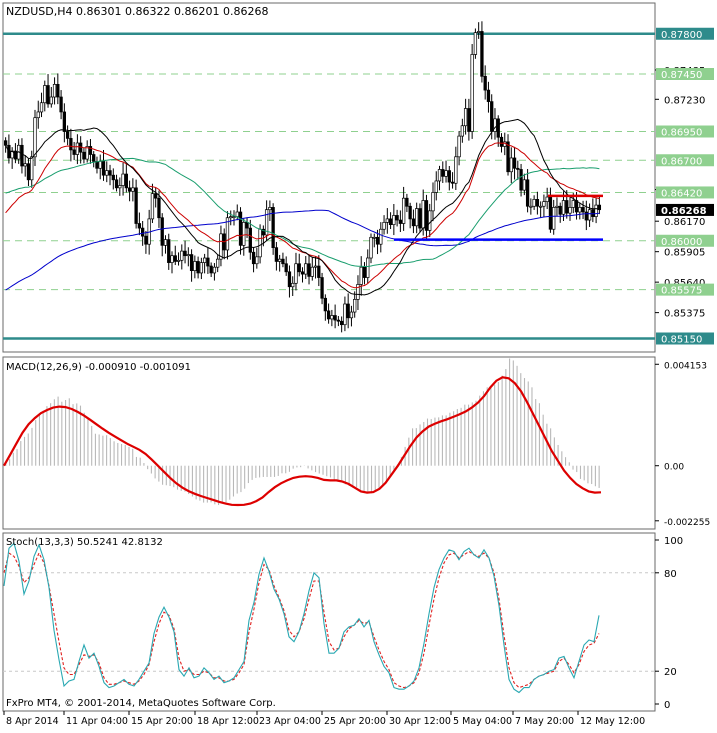  I want to click on stoch-title: Stoch(13,3,3) 50.5241 42.8132, so click(84, 542).